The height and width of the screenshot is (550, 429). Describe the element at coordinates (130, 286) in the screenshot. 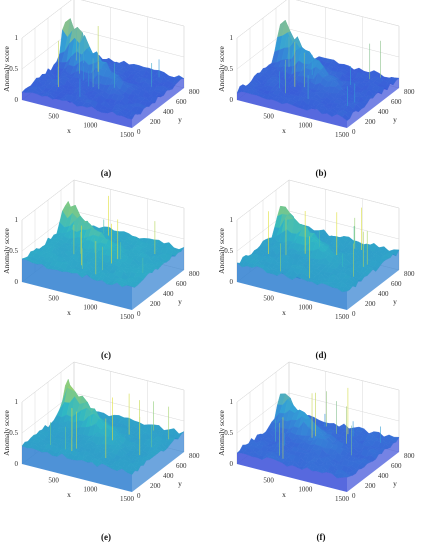

I see `surface-patch` at that location.